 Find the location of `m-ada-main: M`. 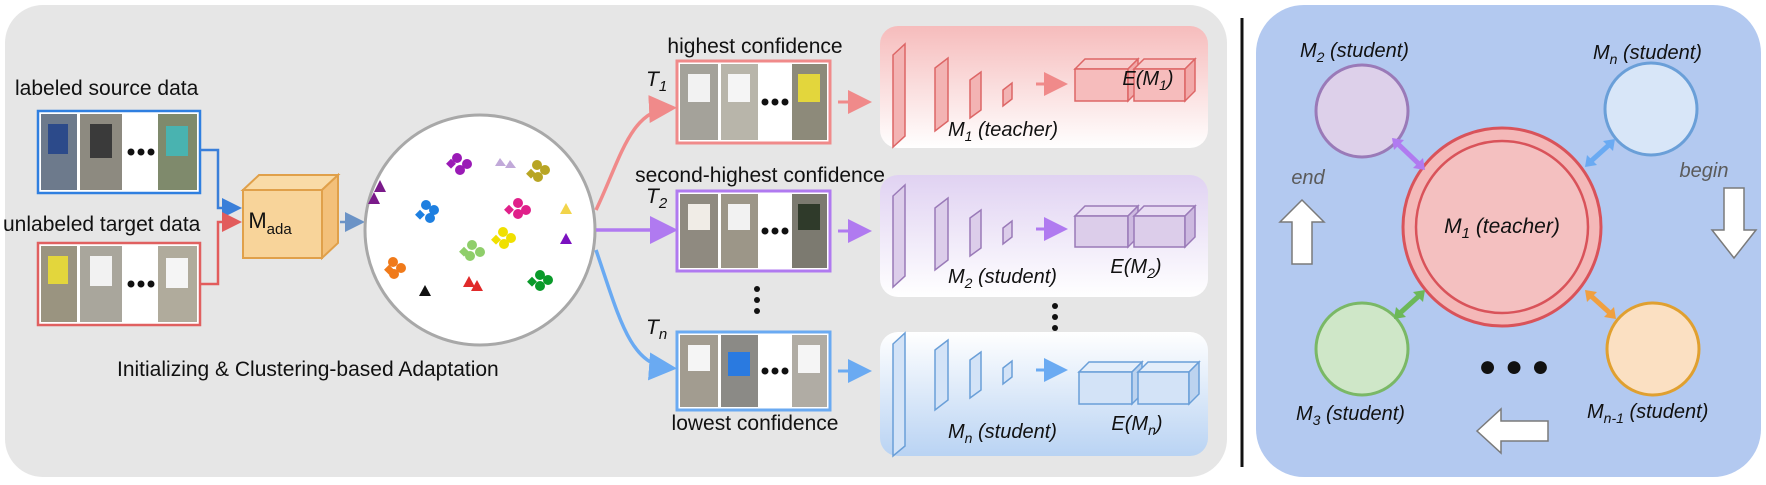

m-ada-main: M is located at coordinates (257, 220).